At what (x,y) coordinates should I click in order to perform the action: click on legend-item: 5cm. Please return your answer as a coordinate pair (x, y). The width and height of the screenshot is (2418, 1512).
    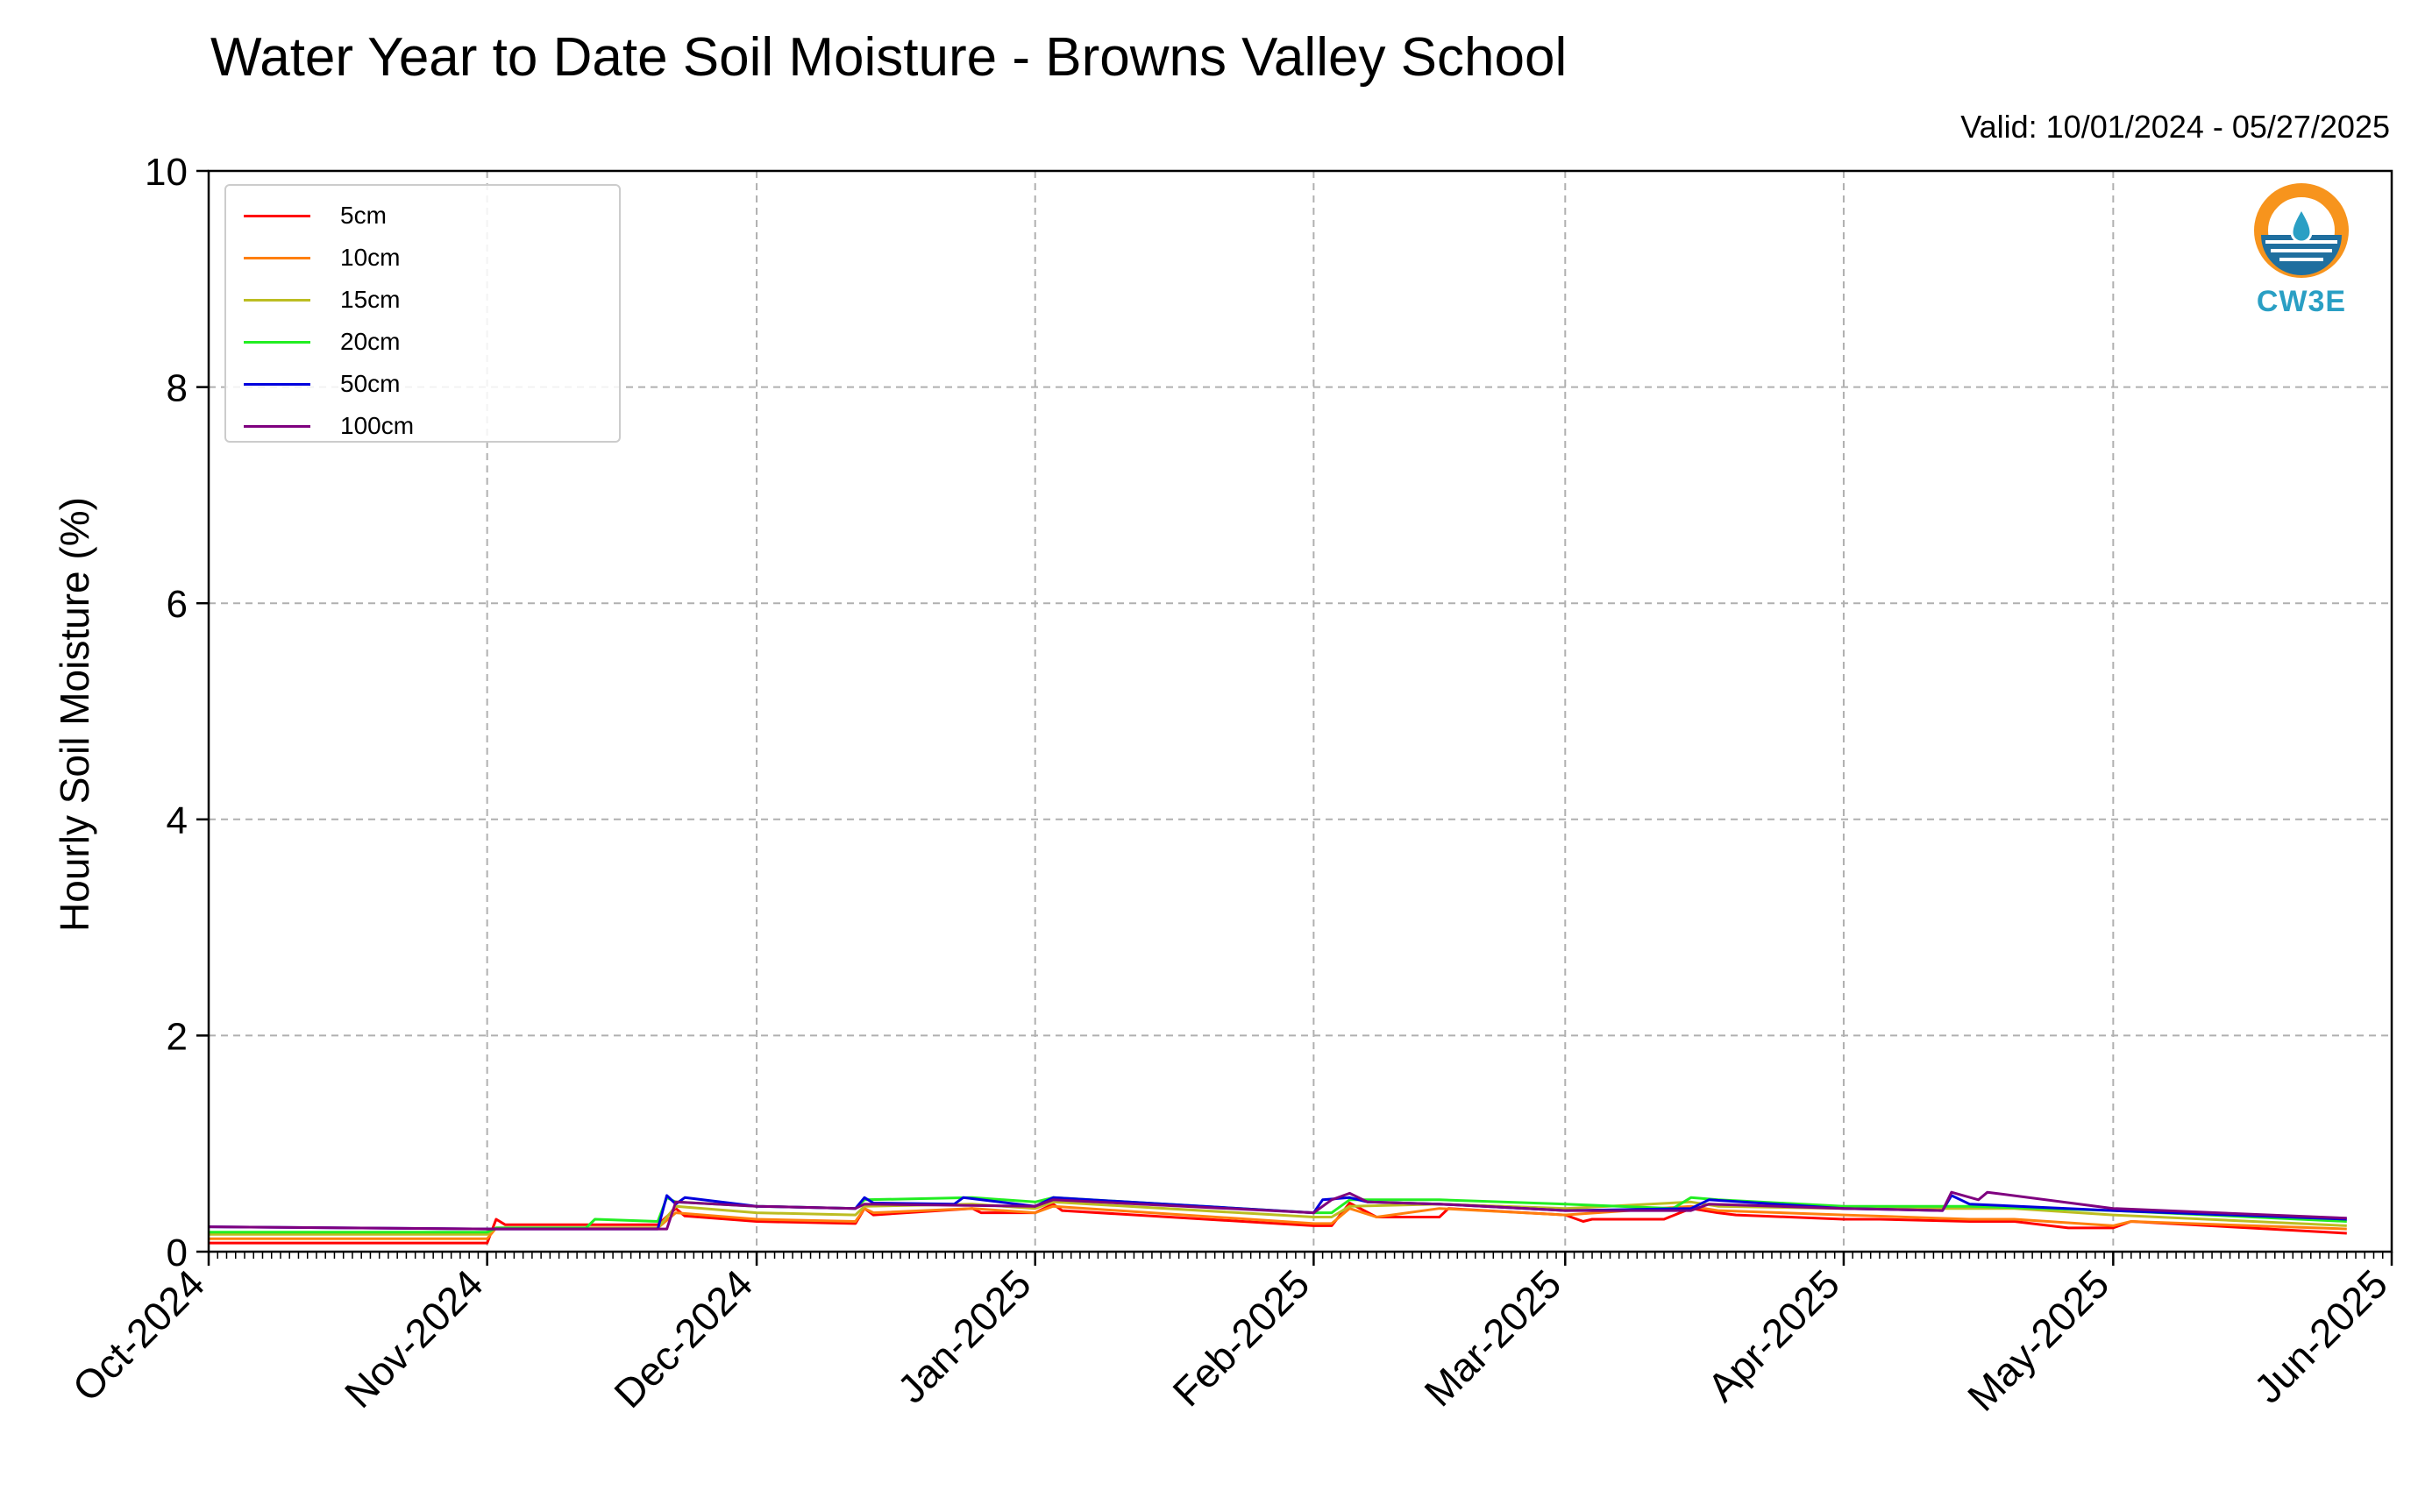
    Looking at the image, I should click on (422, 216).